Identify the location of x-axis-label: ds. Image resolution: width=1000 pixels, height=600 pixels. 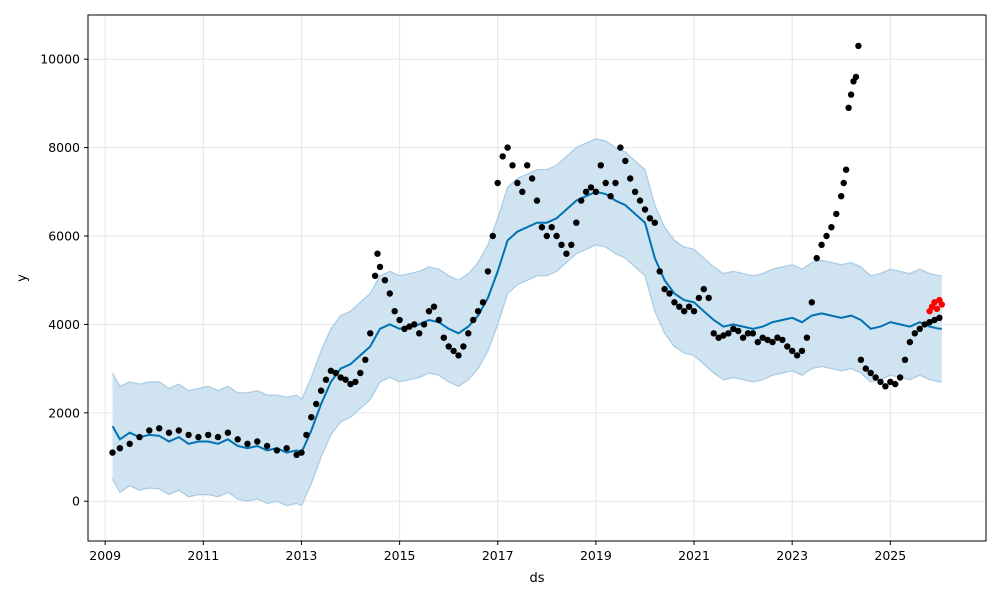
(536, 578).